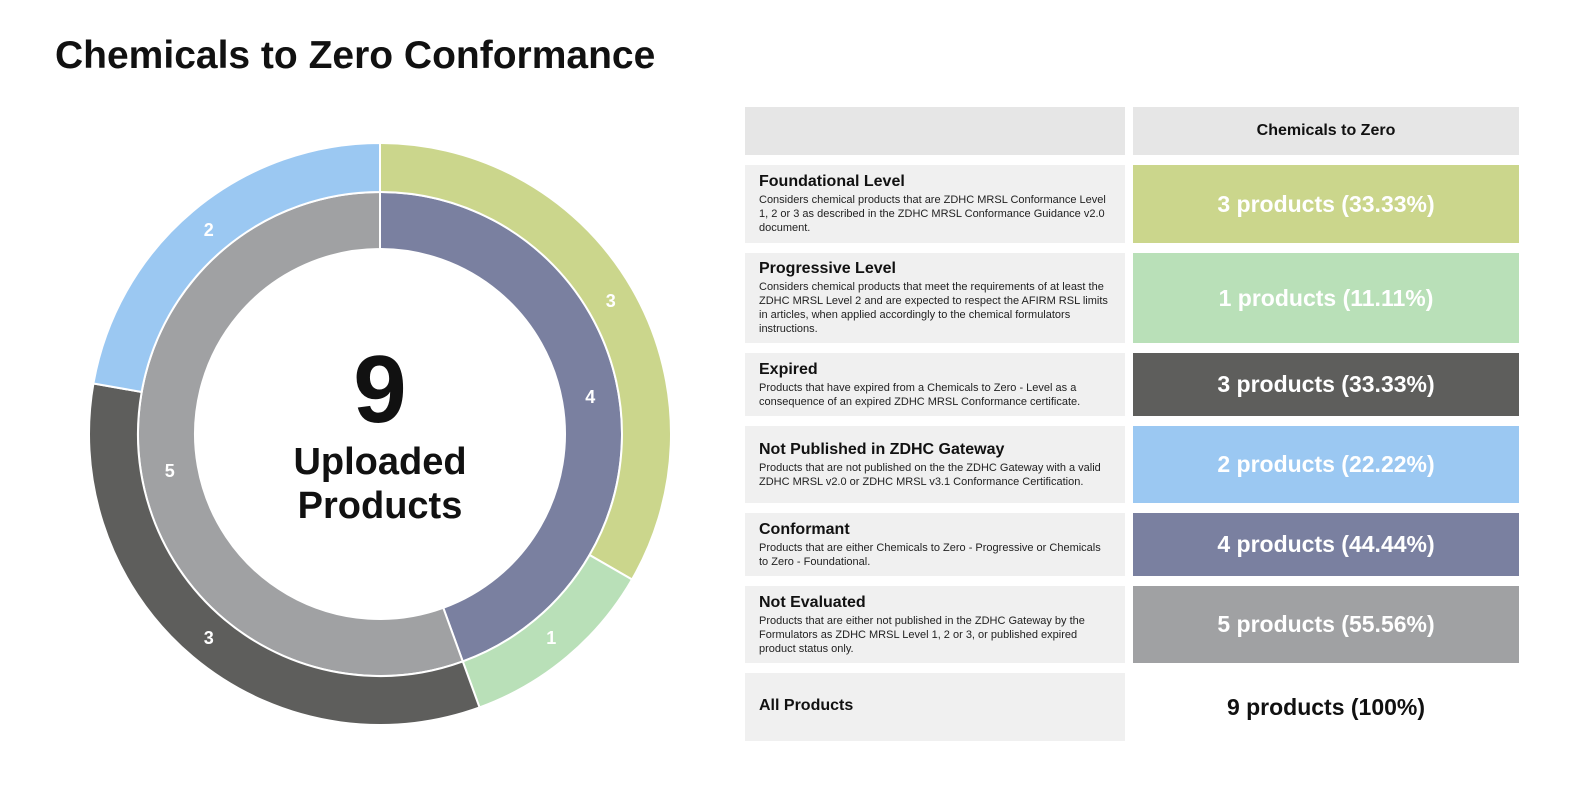 This screenshot has height=795, width=1584. What do you see at coordinates (1326, 131) in the screenshot?
I see `header-column-title: Chemicals to Zero` at bounding box center [1326, 131].